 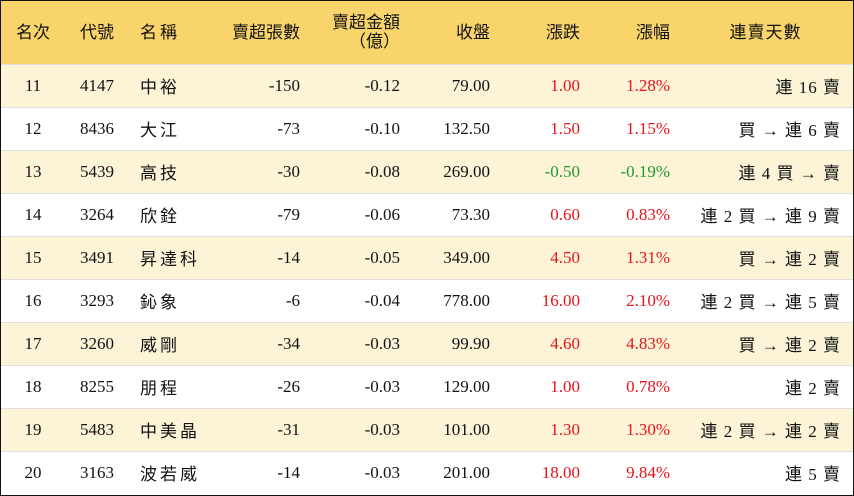 I want to click on cell-rank: 15, so click(x=33, y=257).